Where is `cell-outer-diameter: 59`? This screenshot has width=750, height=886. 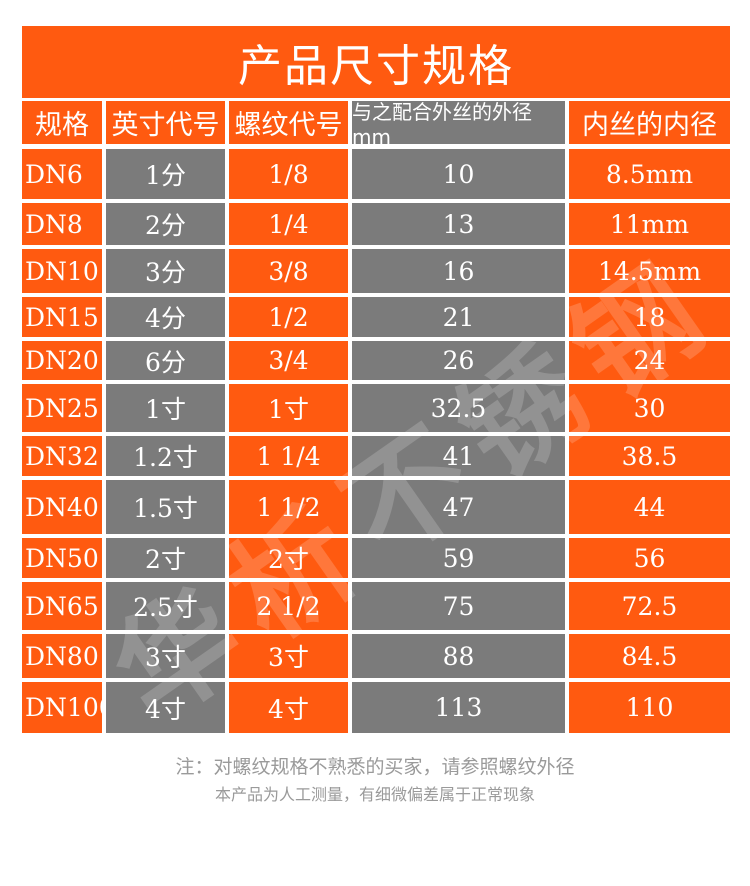 cell-outer-diameter: 59 is located at coordinates (458, 558).